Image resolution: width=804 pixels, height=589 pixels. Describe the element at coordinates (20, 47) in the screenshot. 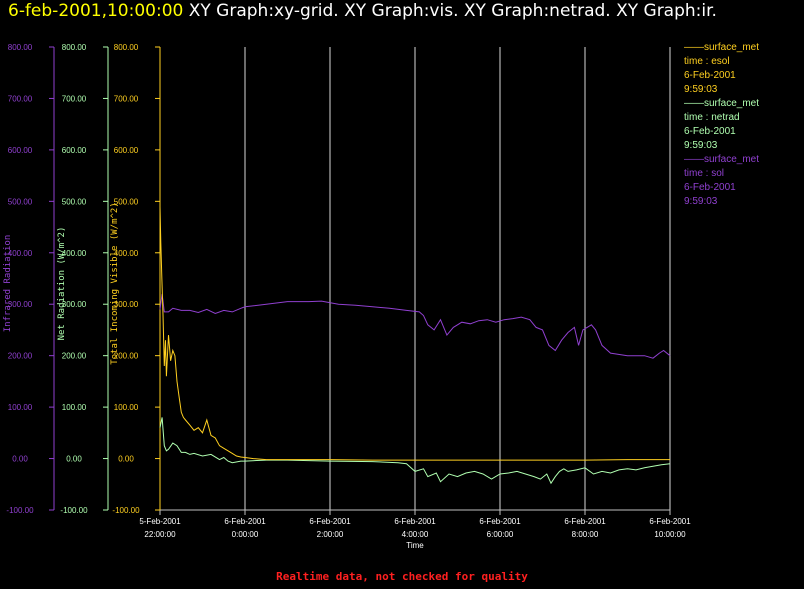

I see `ir-tick-label: 800.00` at that location.